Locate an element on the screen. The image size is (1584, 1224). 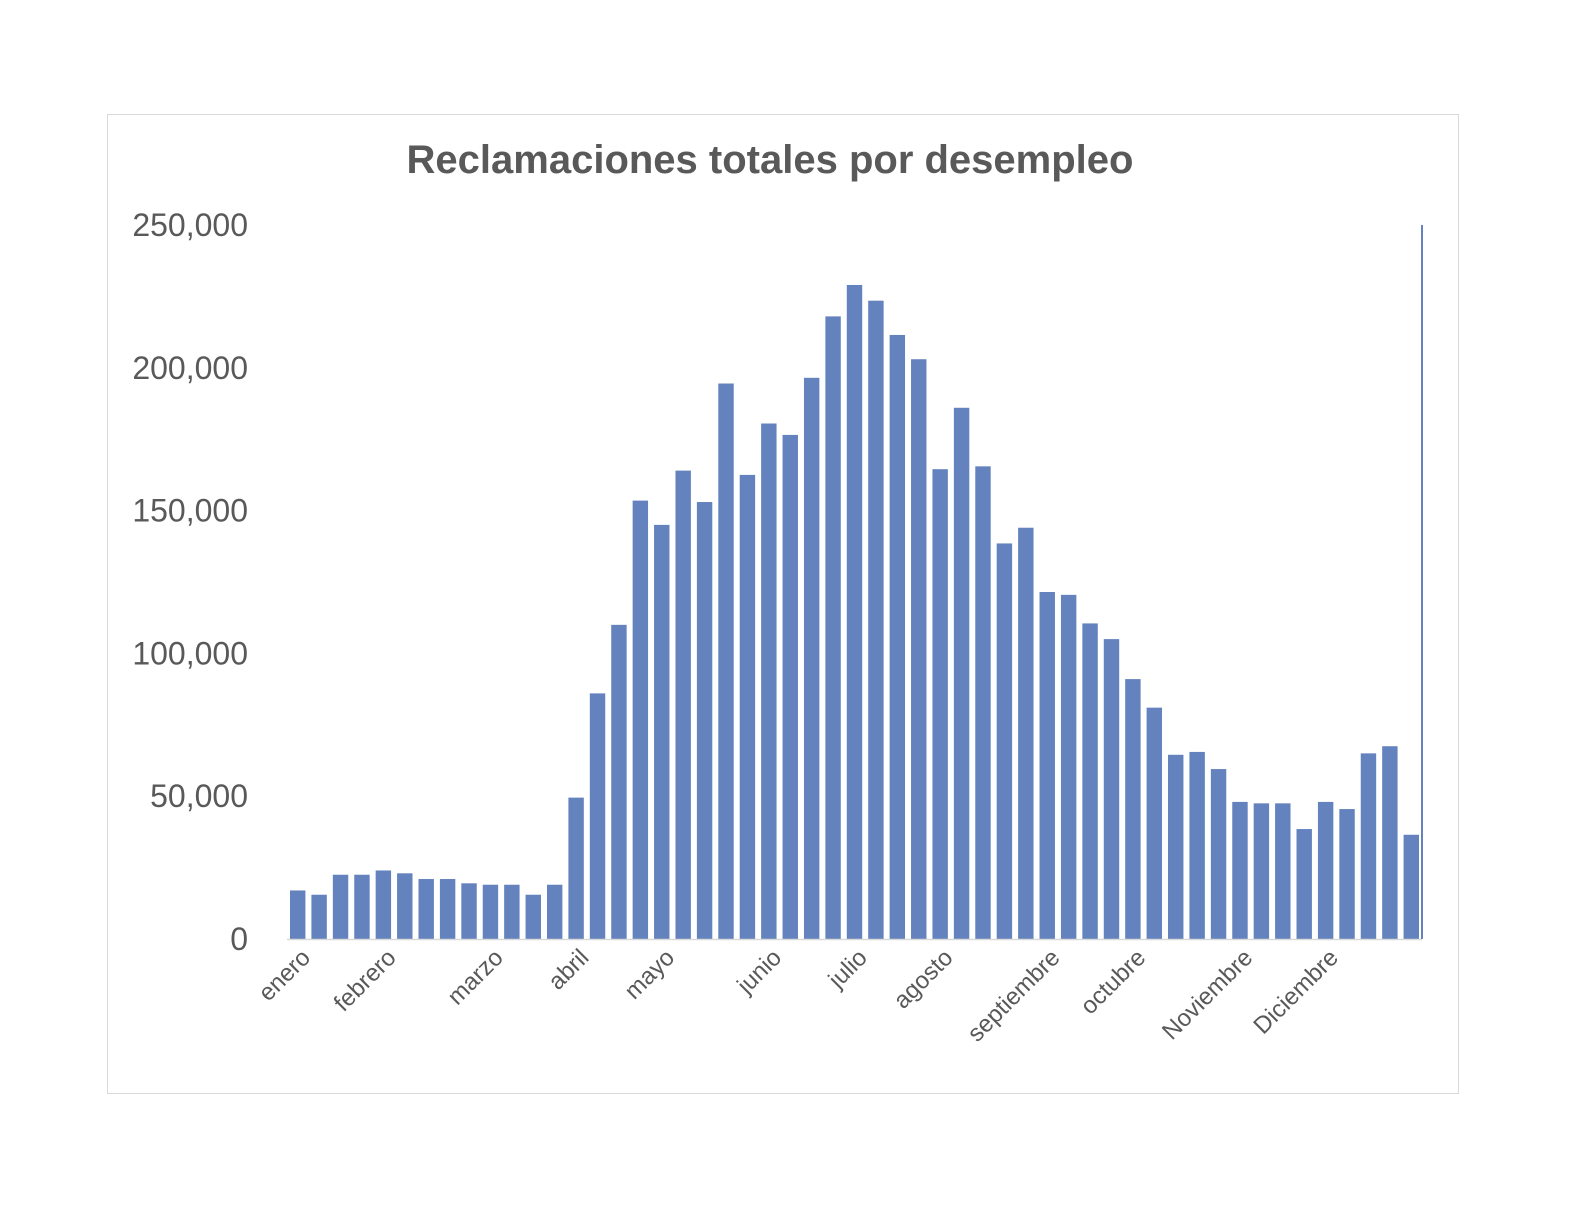
y-tick-label: 50,000 is located at coordinates (199, 796).